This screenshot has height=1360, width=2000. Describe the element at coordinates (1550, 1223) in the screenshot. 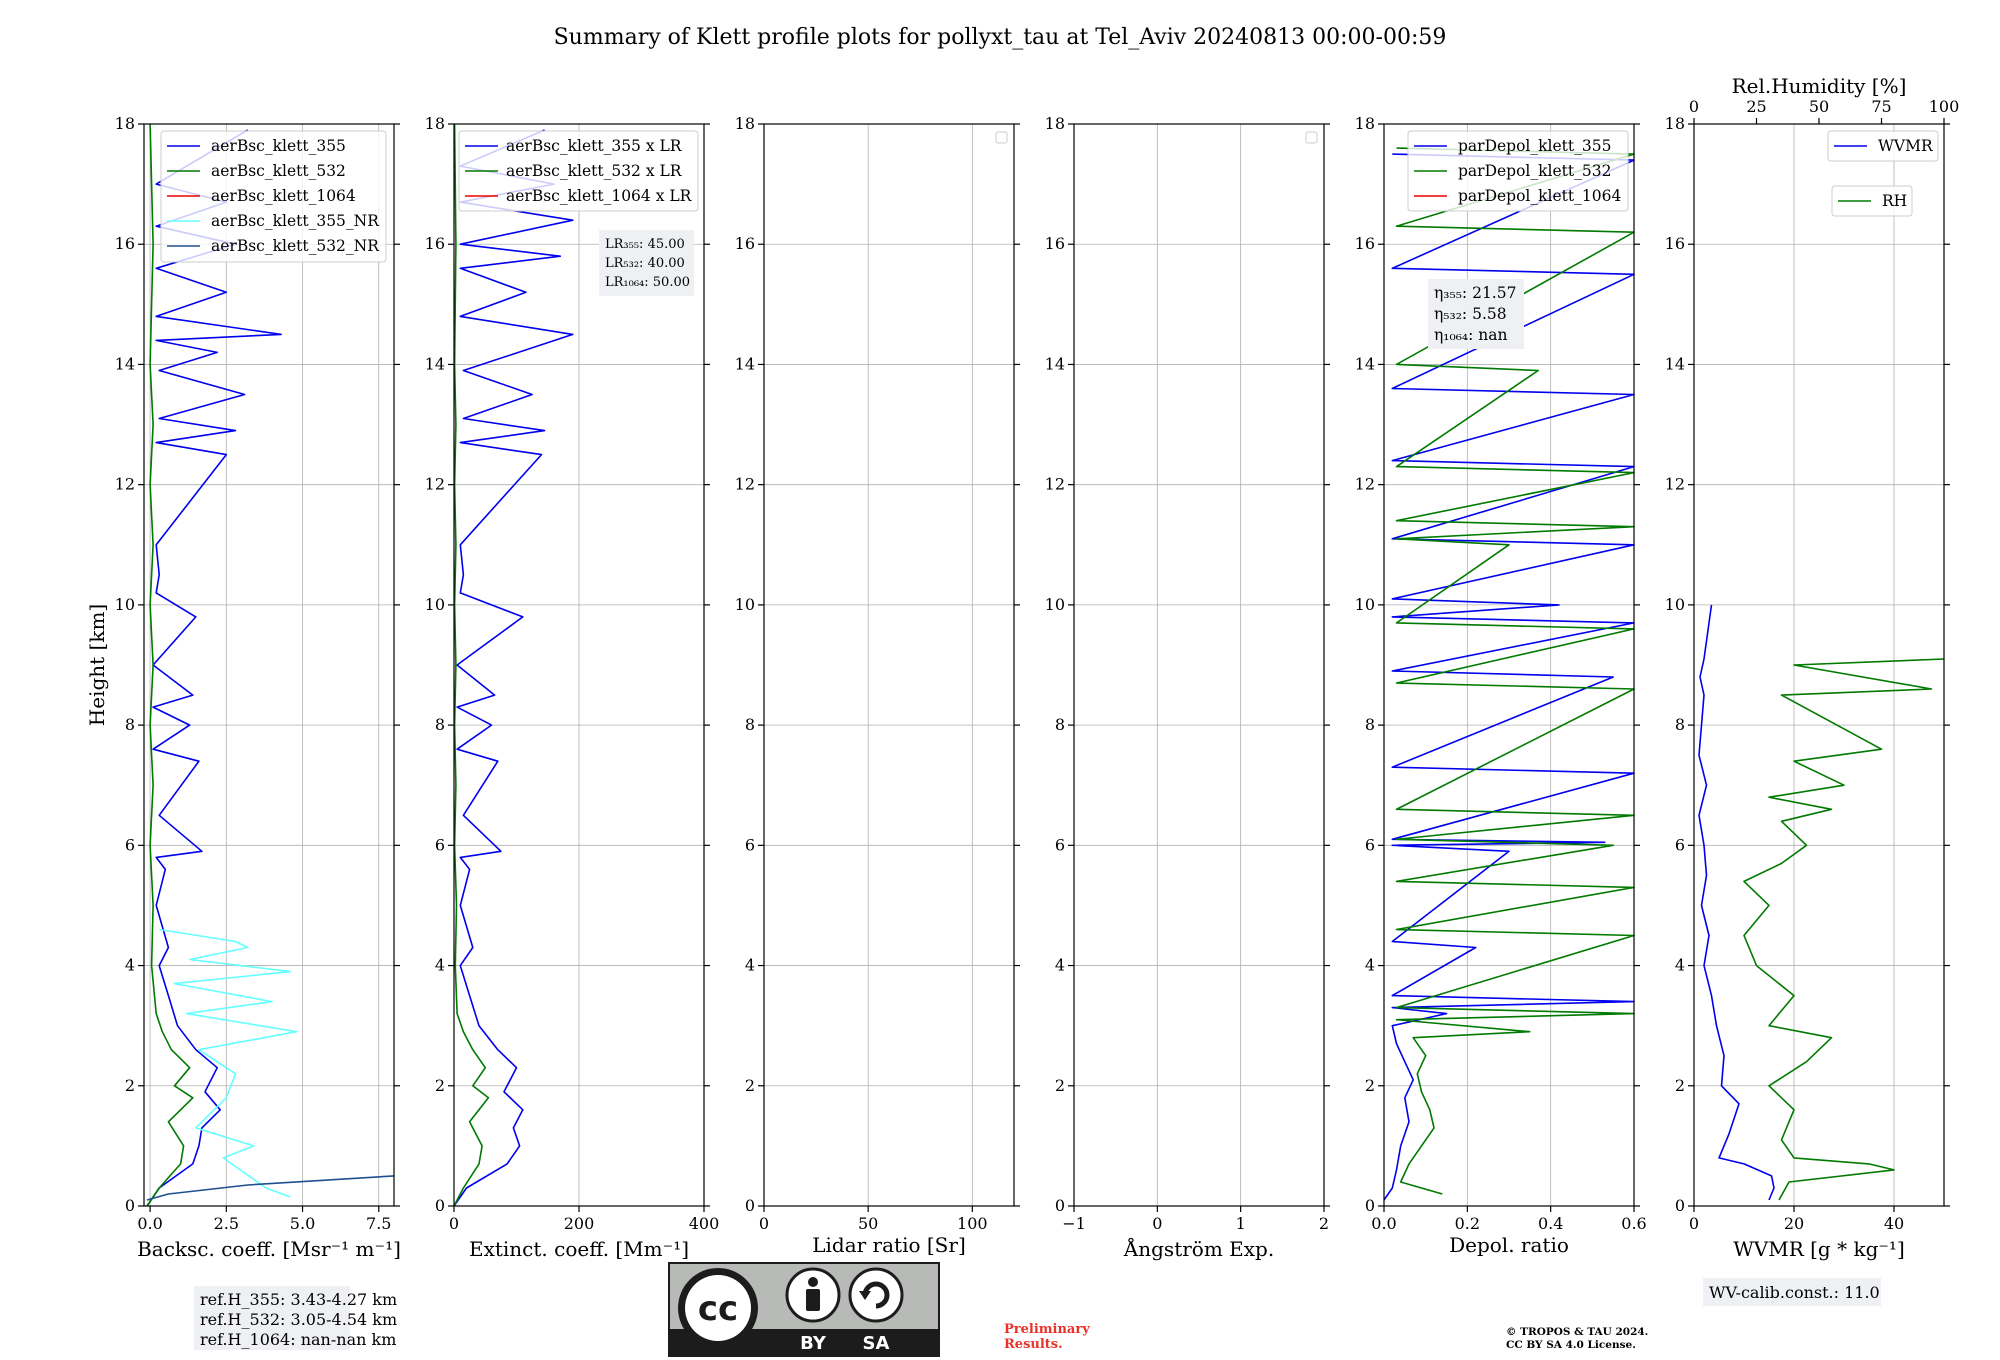

I see `x-tick-label: 0.4` at that location.